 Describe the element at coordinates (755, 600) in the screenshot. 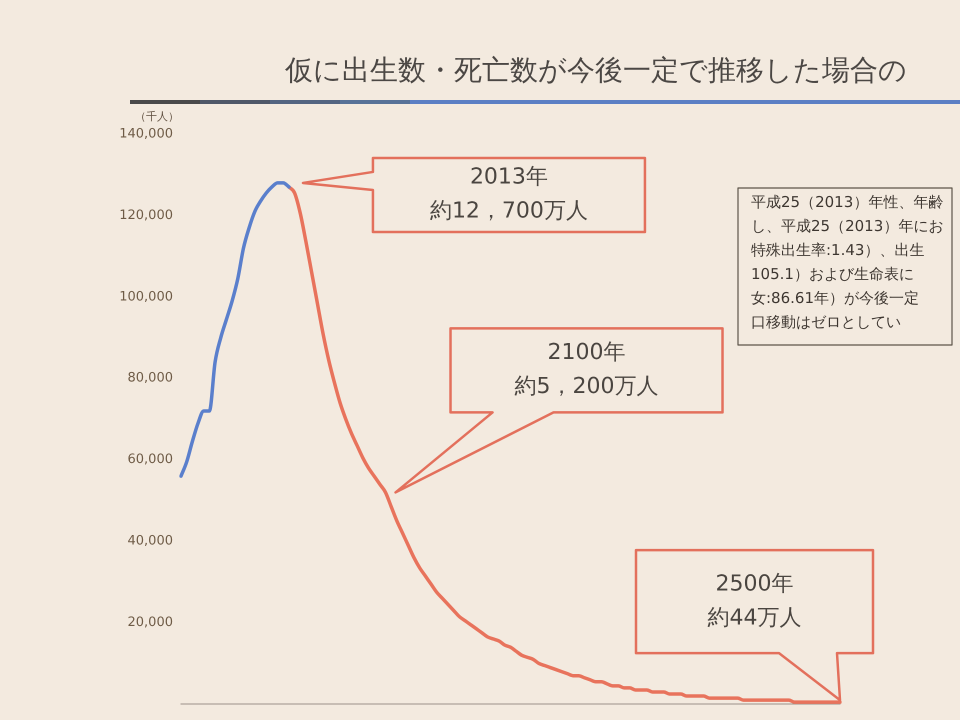

I see `annotation: 2500年約44万人` at that location.